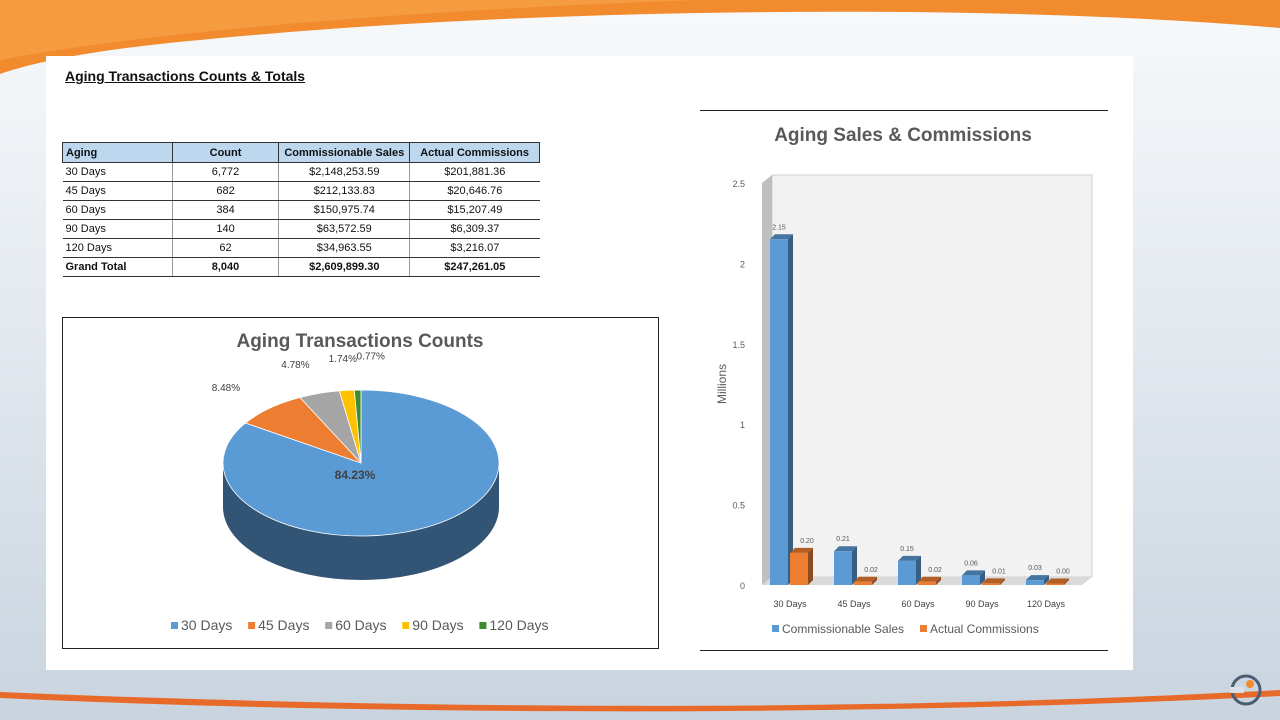  Describe the element at coordinates (474, 210) in the screenshot. I see `cell-actual-commissions: $15,207.49` at that location.